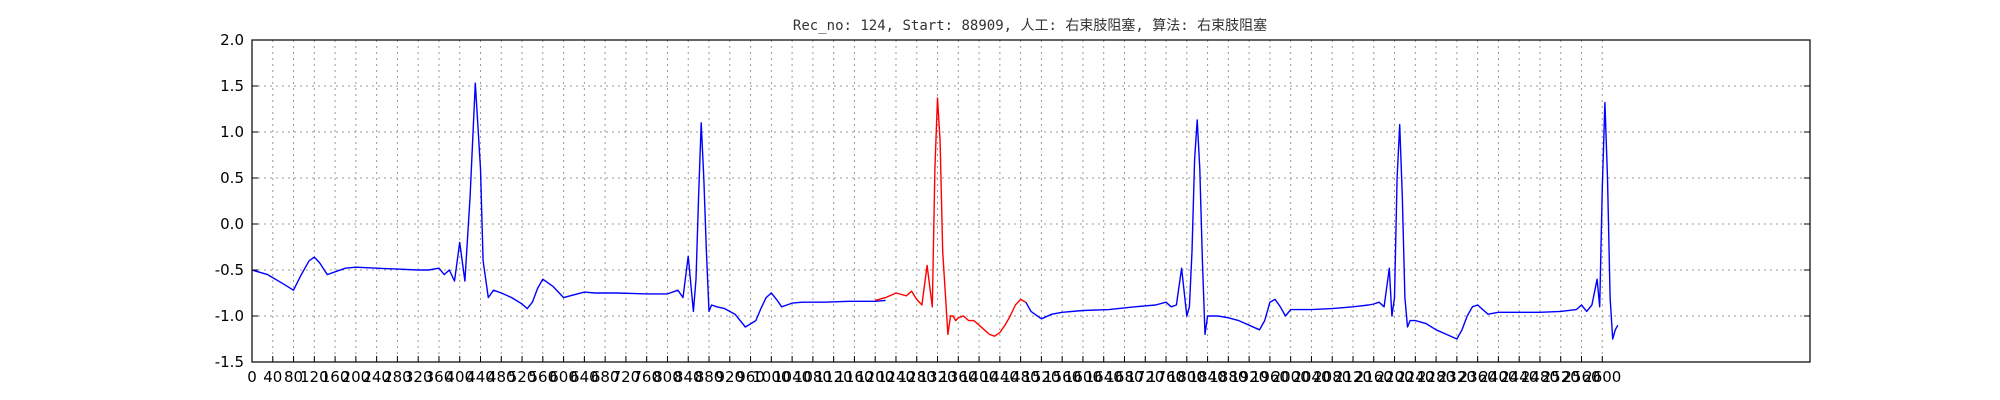 This screenshot has height=400, width=2000. I want to click on x-tick-label: 960, so click(750, 377).